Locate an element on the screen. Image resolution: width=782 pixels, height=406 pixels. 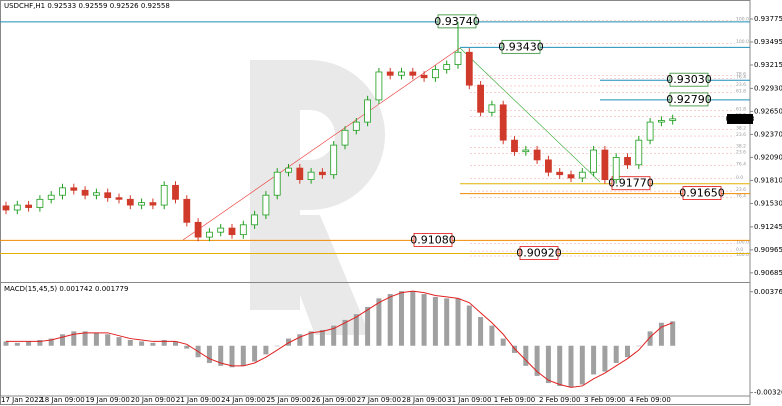
low: 0.92526 is located at coordinates (124, 6).